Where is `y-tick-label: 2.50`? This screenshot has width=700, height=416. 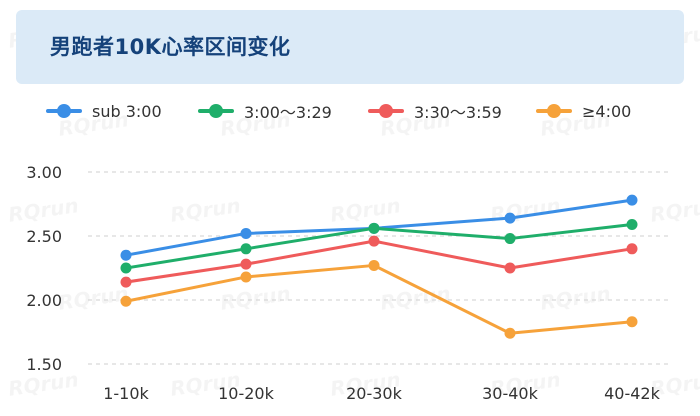
y-tick-label: 2.50 is located at coordinates (44, 236).